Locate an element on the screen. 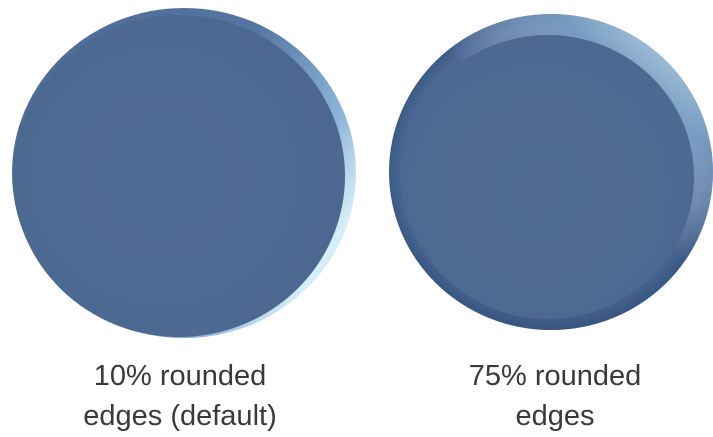 Image resolution: width=713 pixels, height=437 pixels. caption-line: edges (default) is located at coordinates (180, 416).